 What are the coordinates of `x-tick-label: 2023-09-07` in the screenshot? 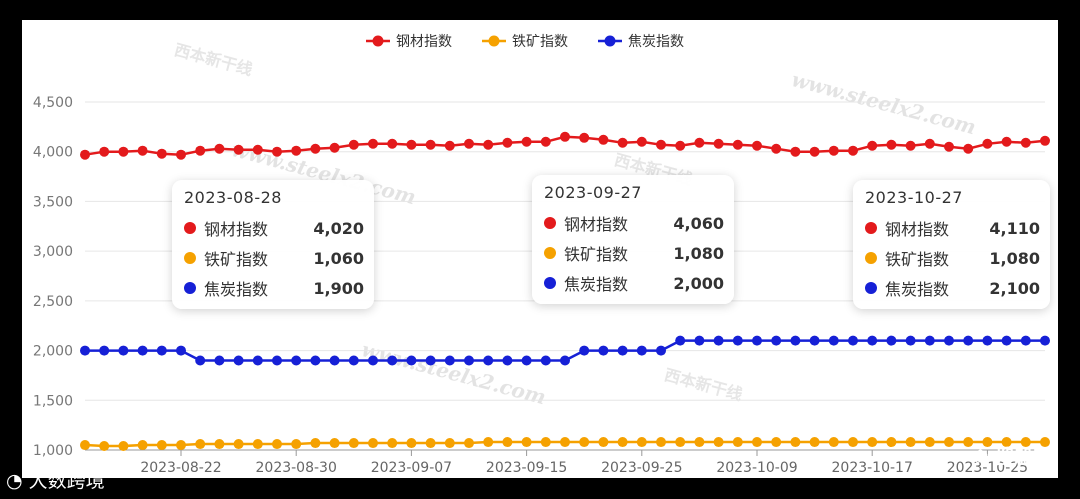 It's located at (411, 468).